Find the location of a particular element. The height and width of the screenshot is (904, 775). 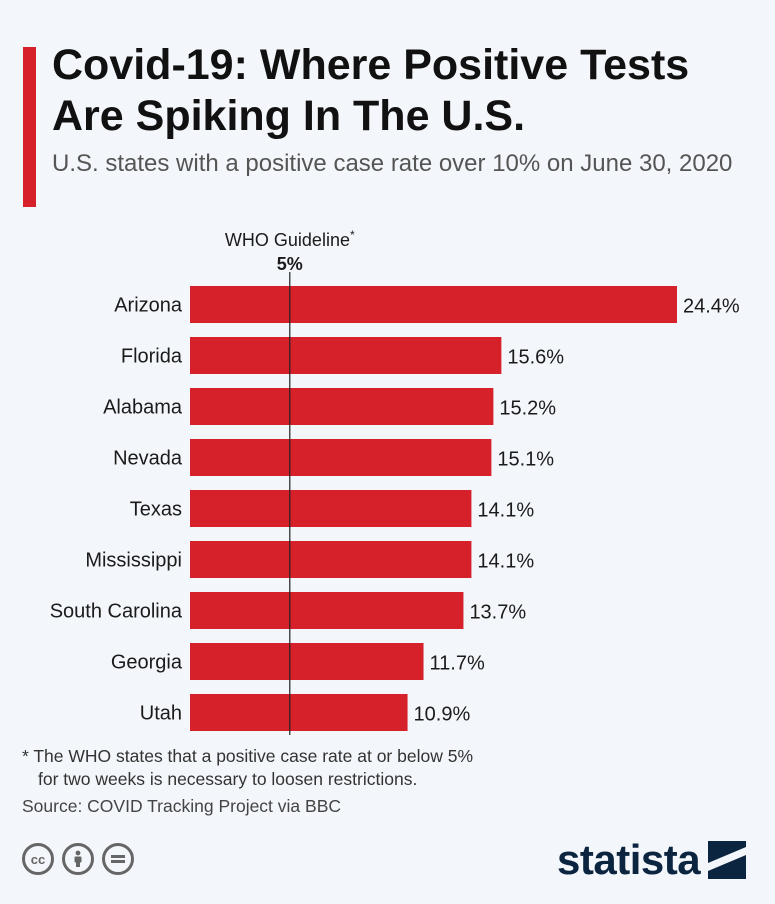

statista-logo-text: statista is located at coordinates (629, 859).